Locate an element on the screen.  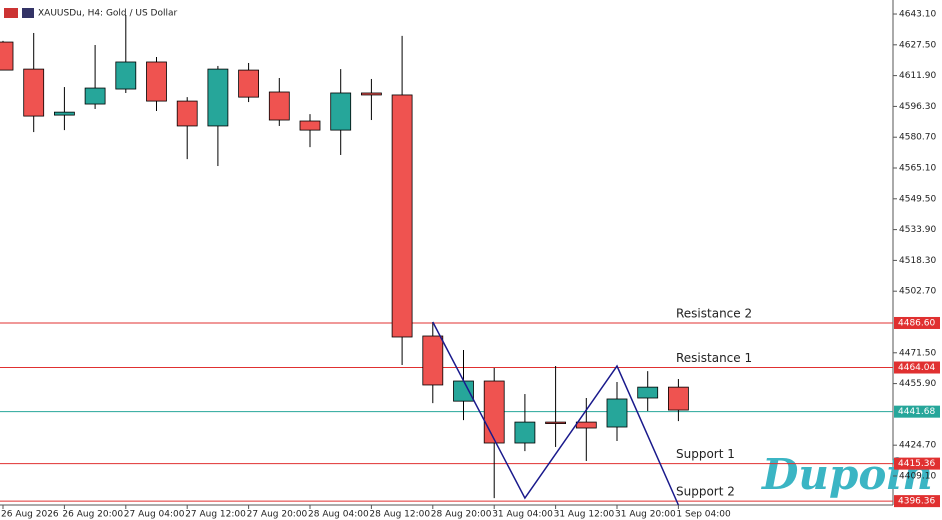
y-tick-label: 4424.70 is located at coordinates (917, 446).